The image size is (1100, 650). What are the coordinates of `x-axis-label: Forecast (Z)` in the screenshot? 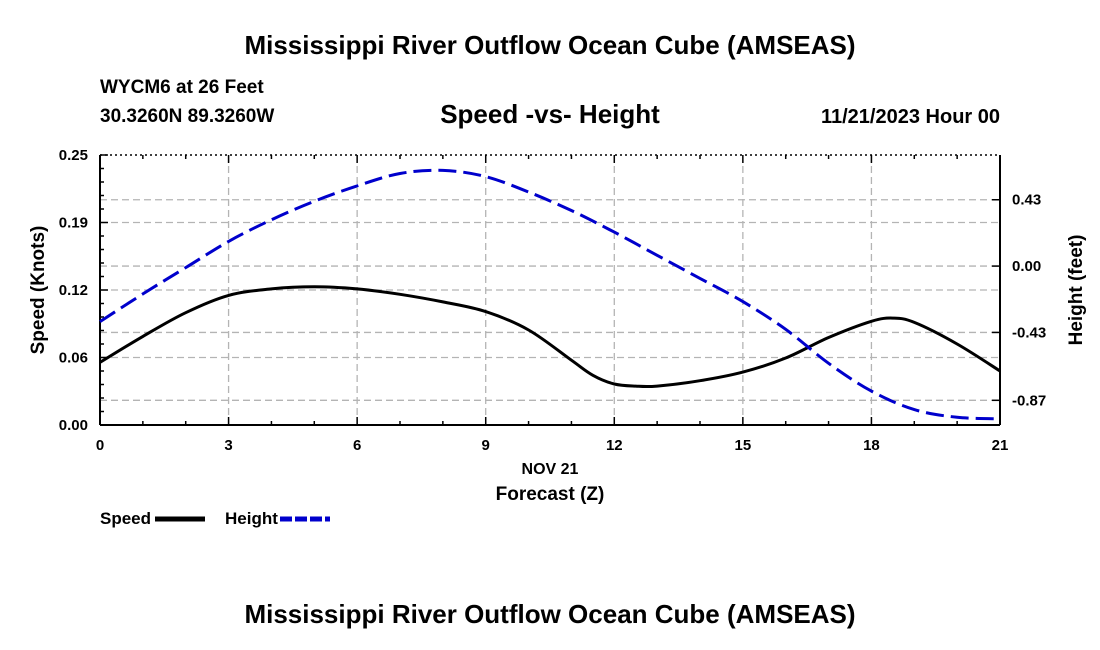 It's located at (550, 494).